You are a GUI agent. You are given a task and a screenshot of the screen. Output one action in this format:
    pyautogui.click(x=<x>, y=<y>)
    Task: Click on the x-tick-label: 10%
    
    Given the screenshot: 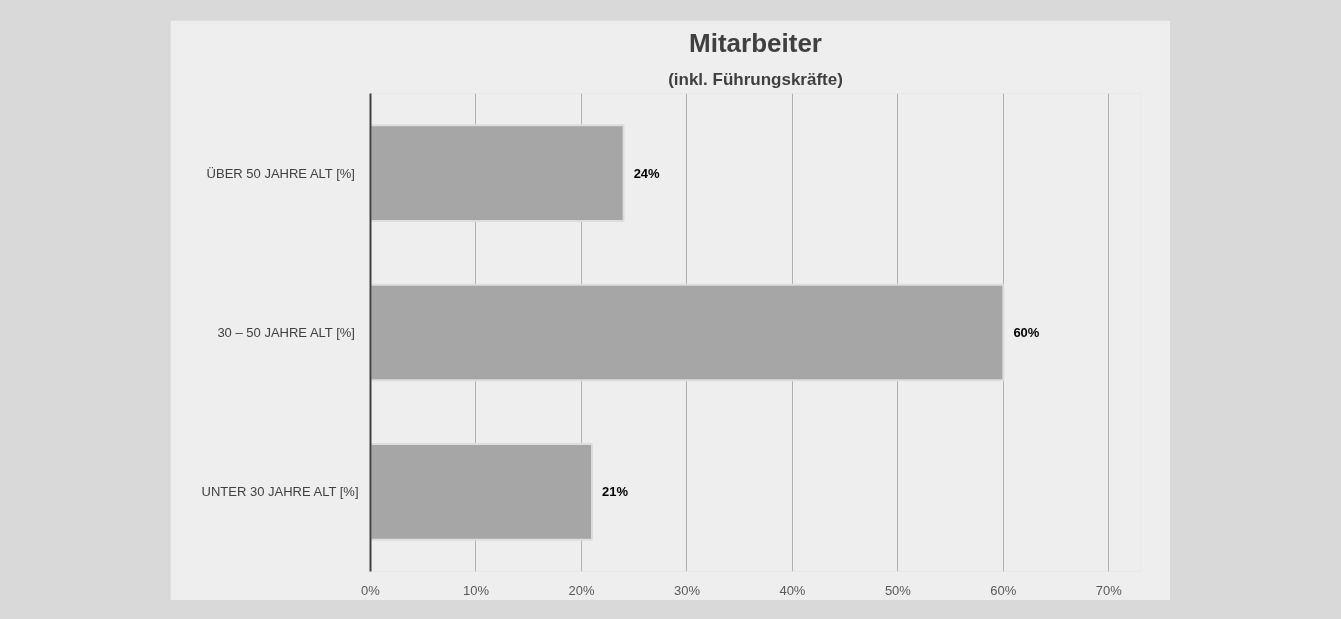 What is the action you would take?
    pyautogui.click(x=476, y=590)
    